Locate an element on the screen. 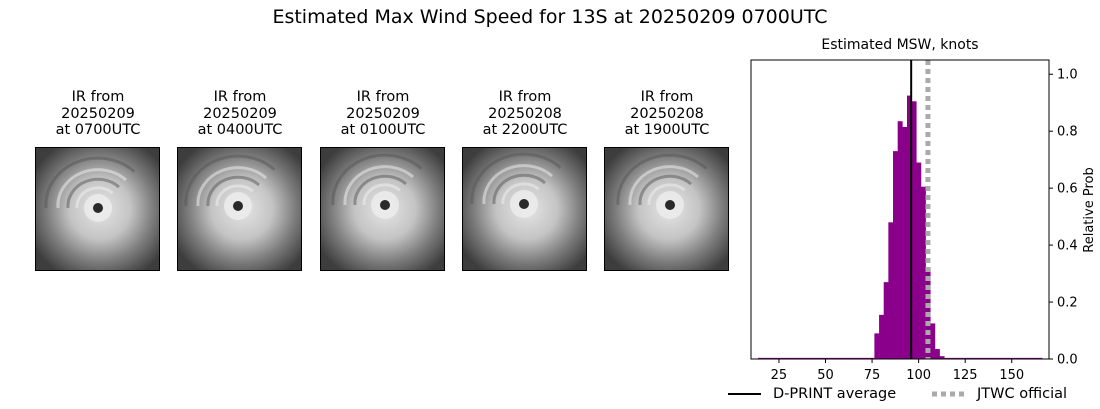 The width and height of the screenshot is (1100, 409). ir-panel: IR from 20250209 at 0400UTC is located at coordinates (240, 180).